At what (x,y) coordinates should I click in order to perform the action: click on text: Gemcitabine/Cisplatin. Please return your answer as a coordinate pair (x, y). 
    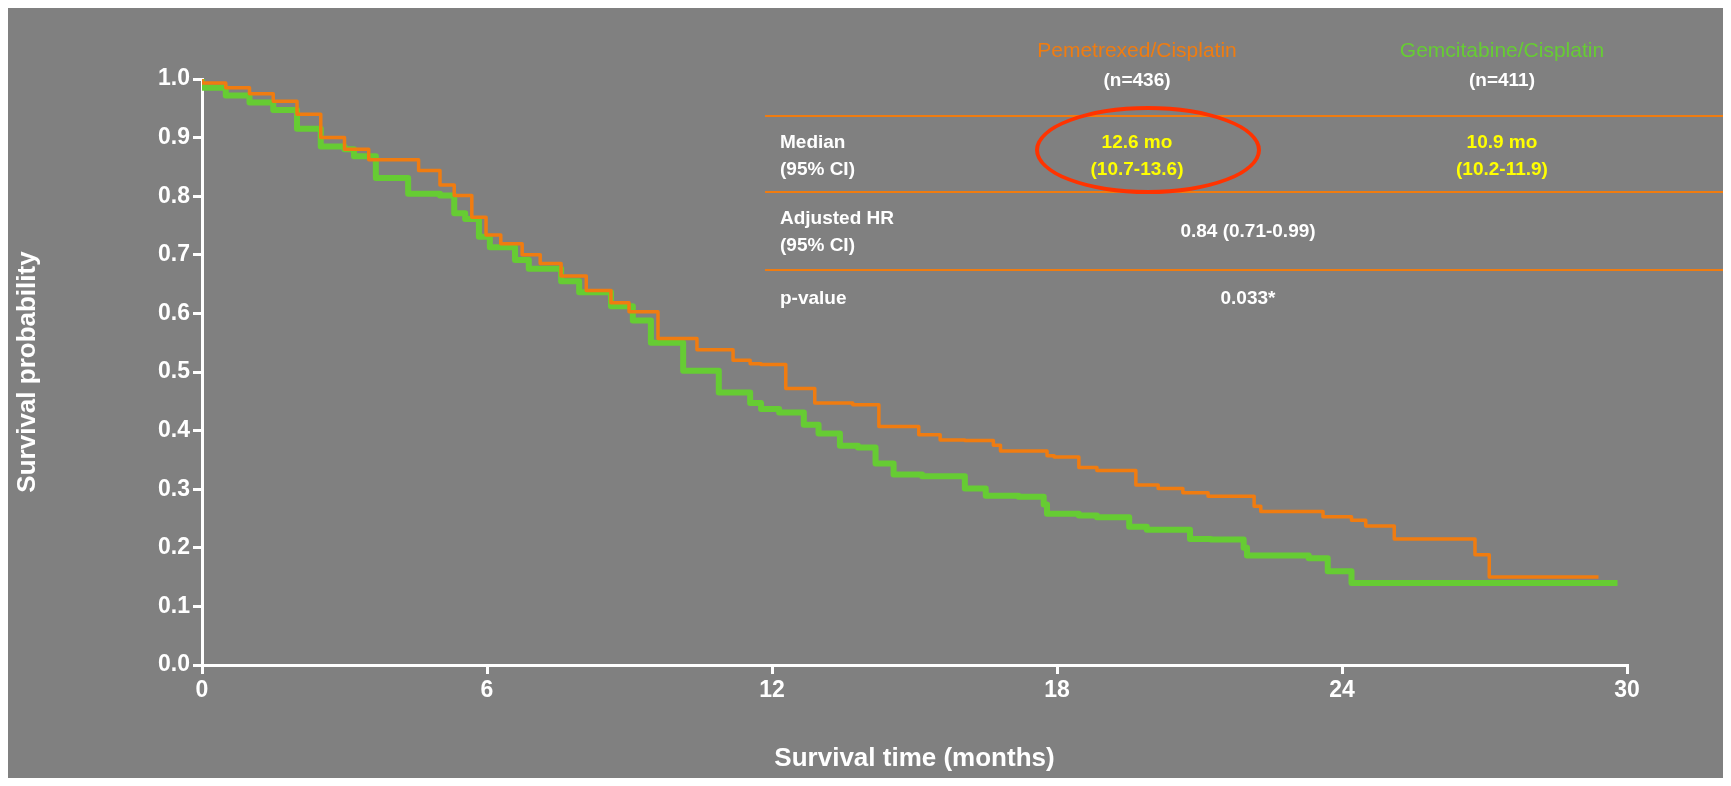
    Looking at the image, I should click on (1502, 50).